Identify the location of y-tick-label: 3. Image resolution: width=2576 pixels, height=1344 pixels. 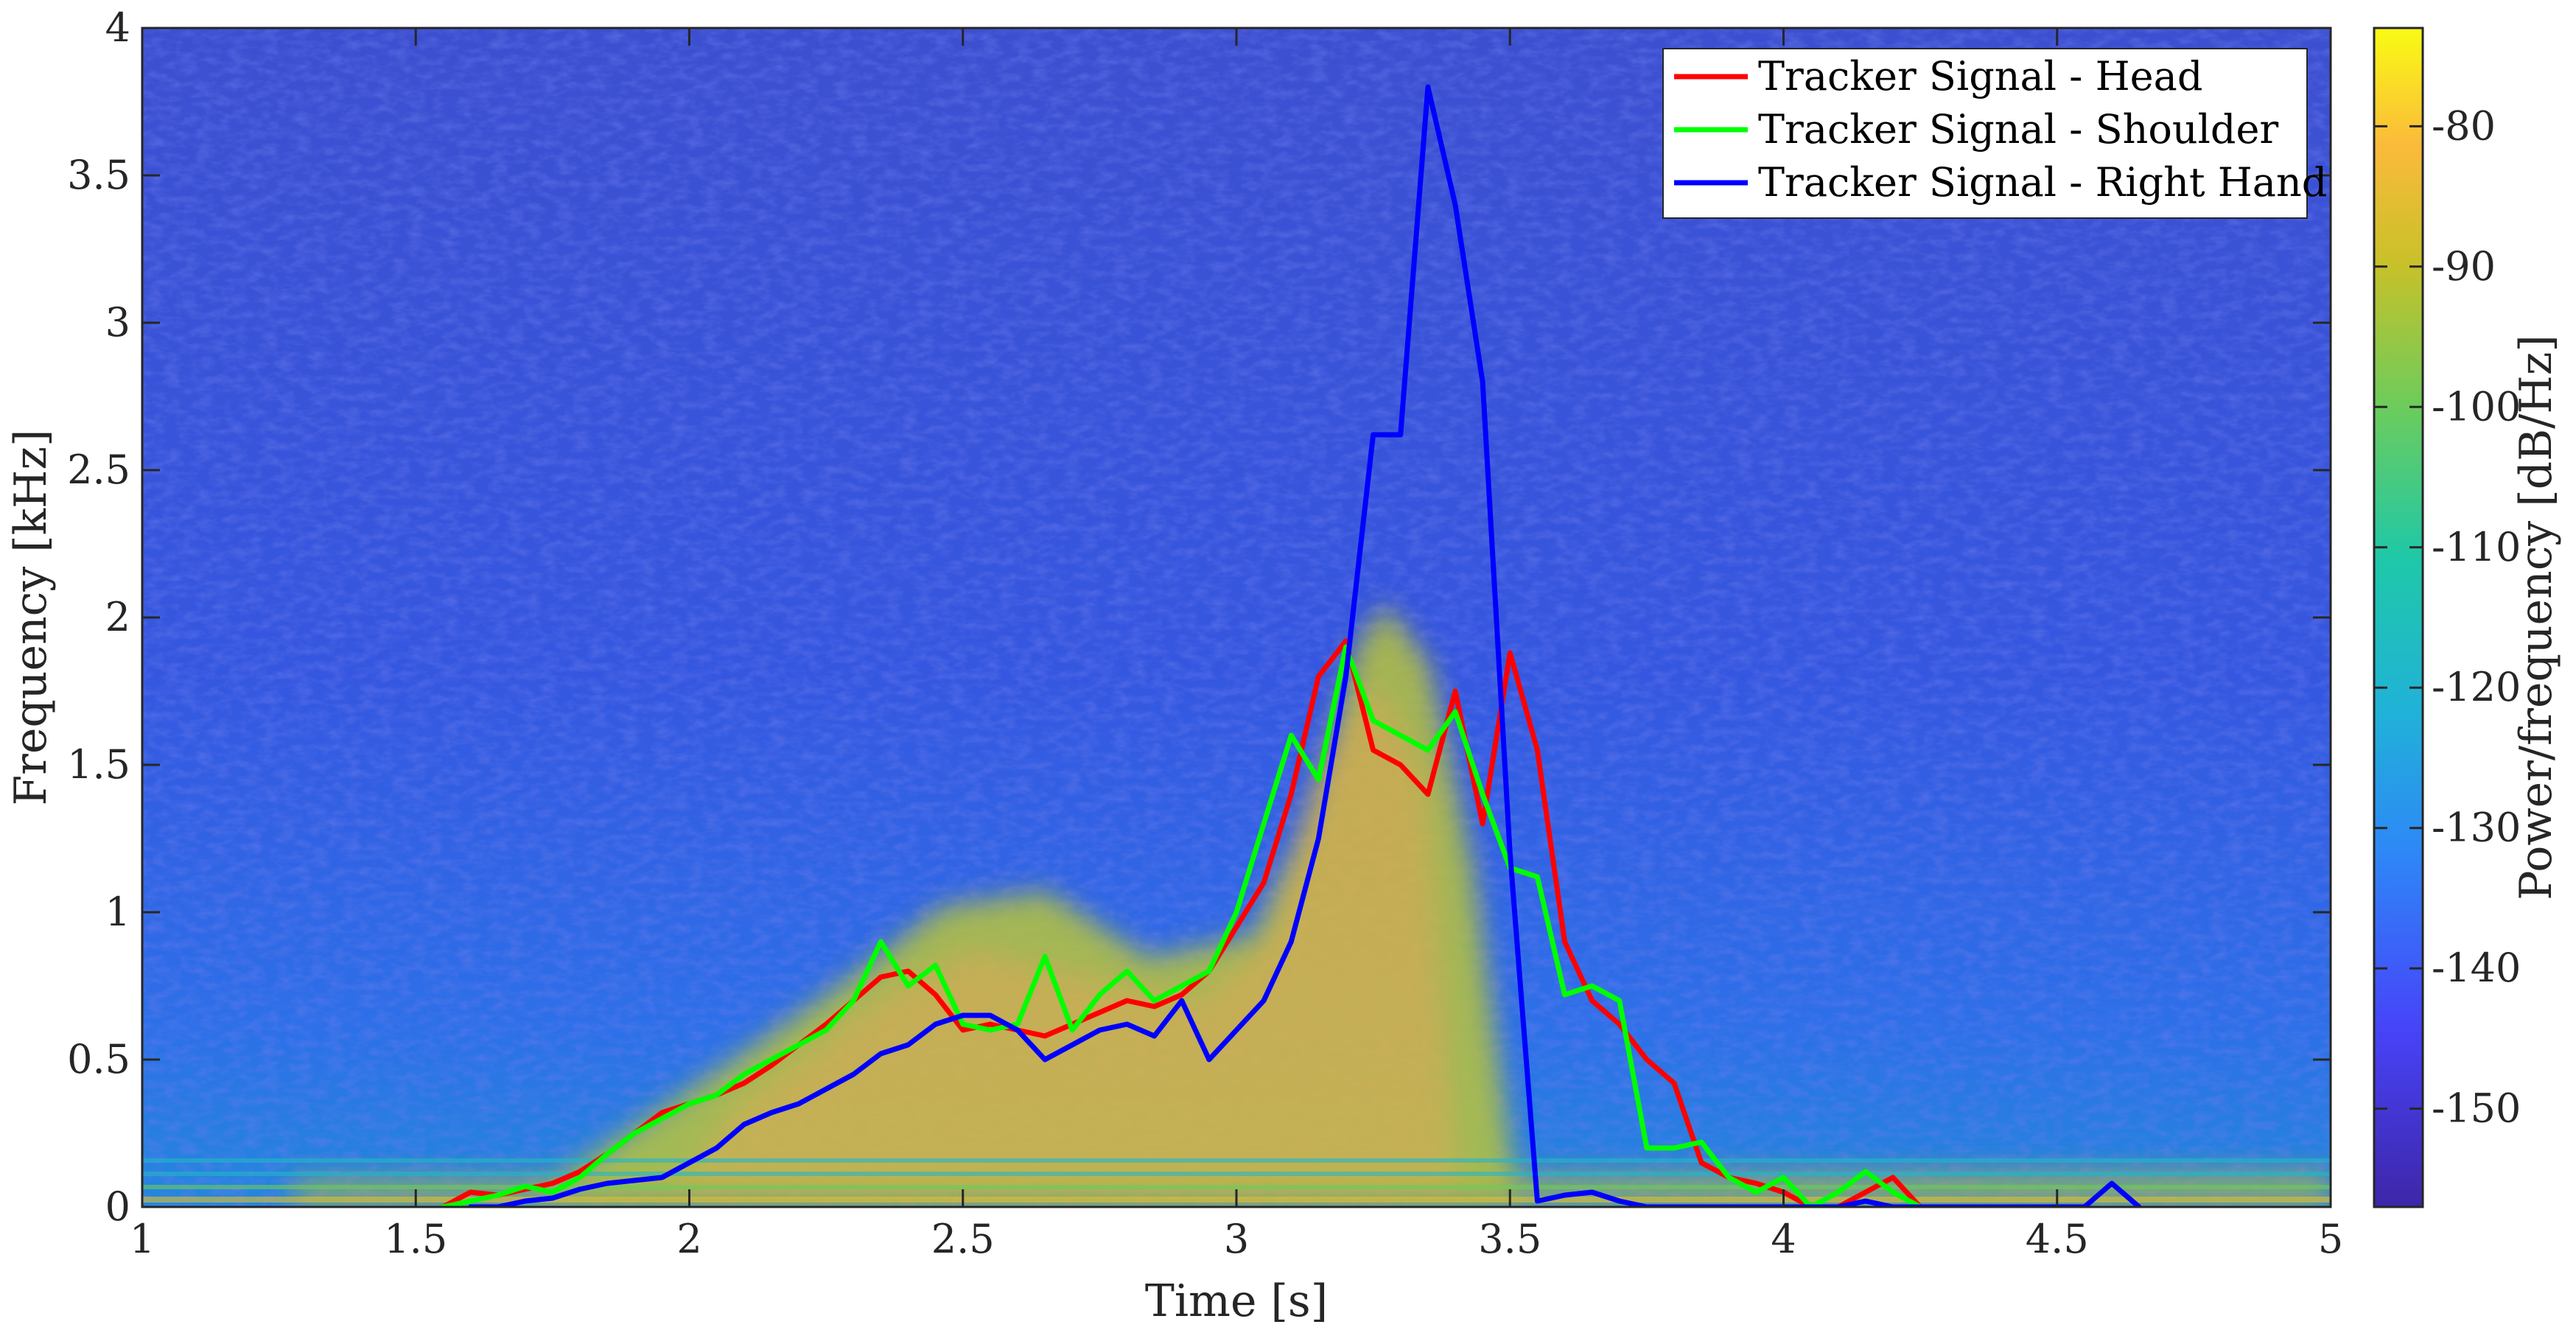
(117, 322).